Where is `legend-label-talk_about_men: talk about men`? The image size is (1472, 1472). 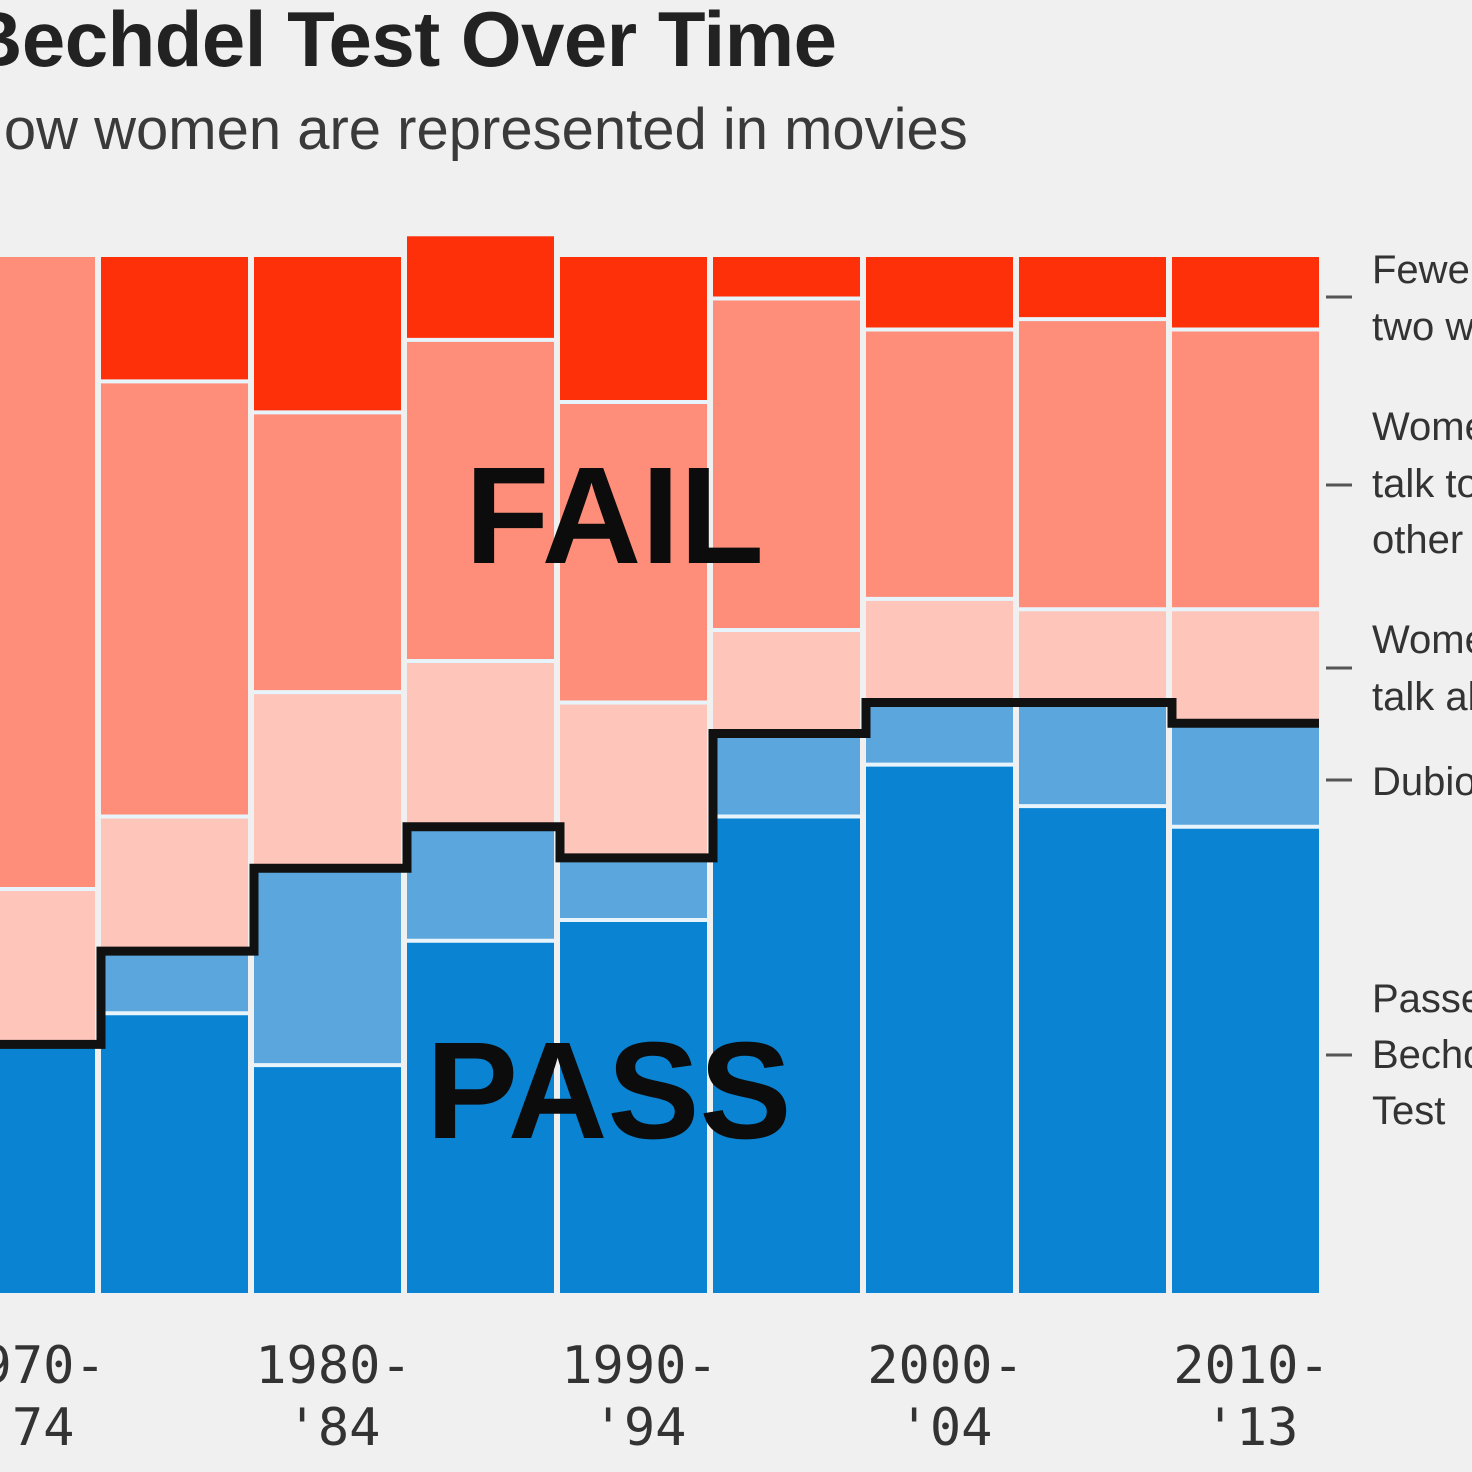
legend-label-talk_about_men: talk about men is located at coordinates (1422, 697).